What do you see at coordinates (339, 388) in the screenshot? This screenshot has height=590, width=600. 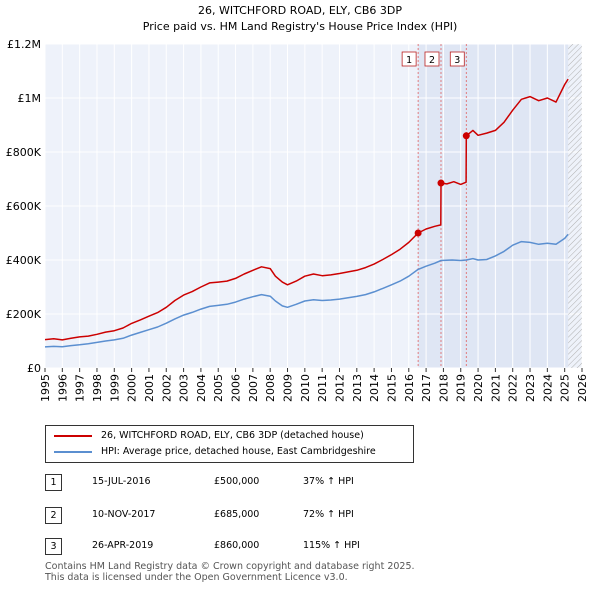 I see `x-tick-label: 2012` at bounding box center [339, 388].